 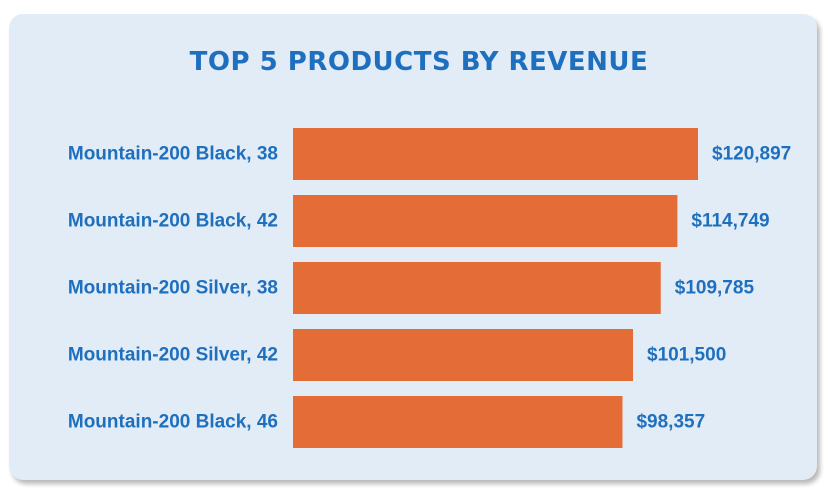 What do you see at coordinates (715, 288) in the screenshot?
I see `value-label-3: $109,785` at bounding box center [715, 288].